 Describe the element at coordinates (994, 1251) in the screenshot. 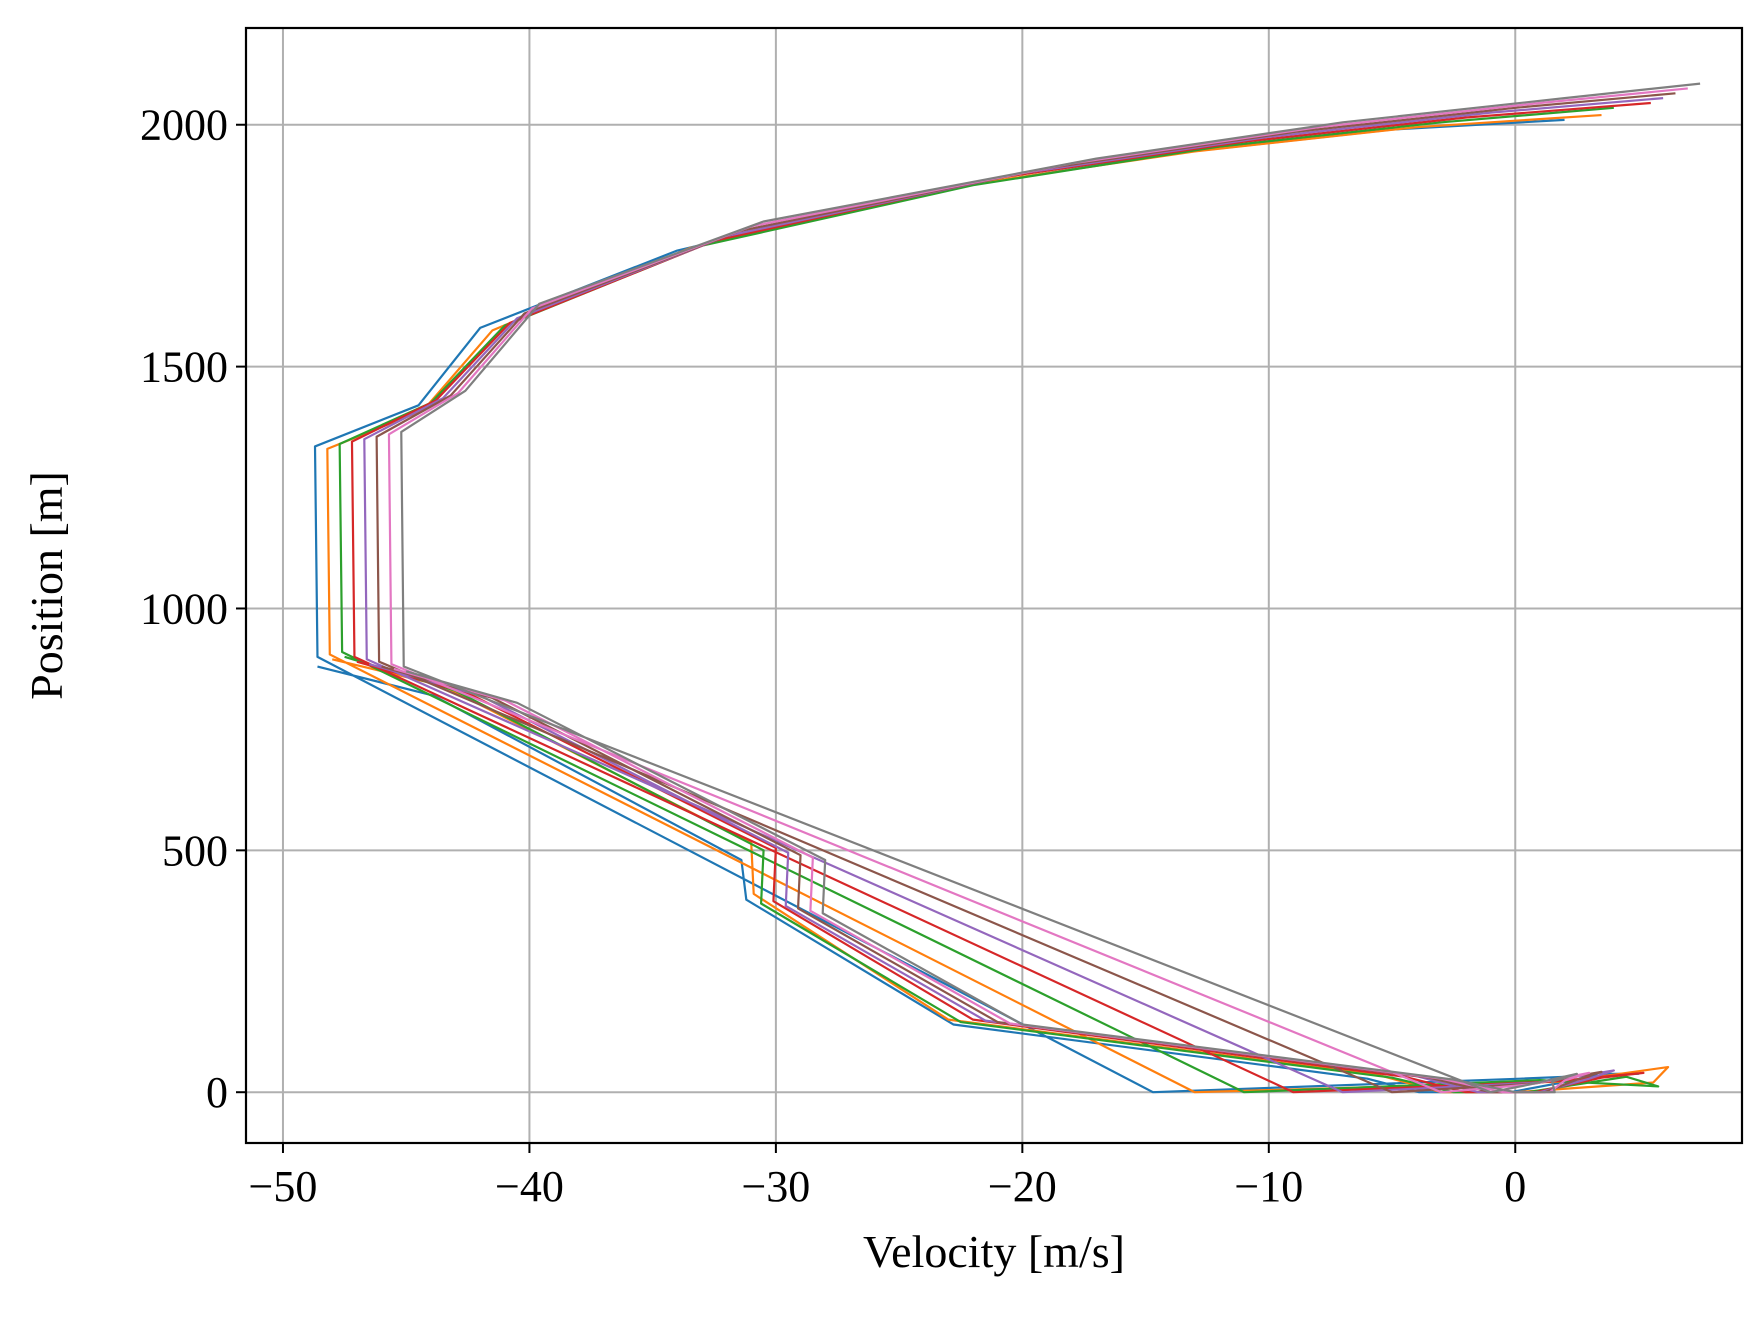

I see `x-axis-label: Velocity [m/s]` at that location.